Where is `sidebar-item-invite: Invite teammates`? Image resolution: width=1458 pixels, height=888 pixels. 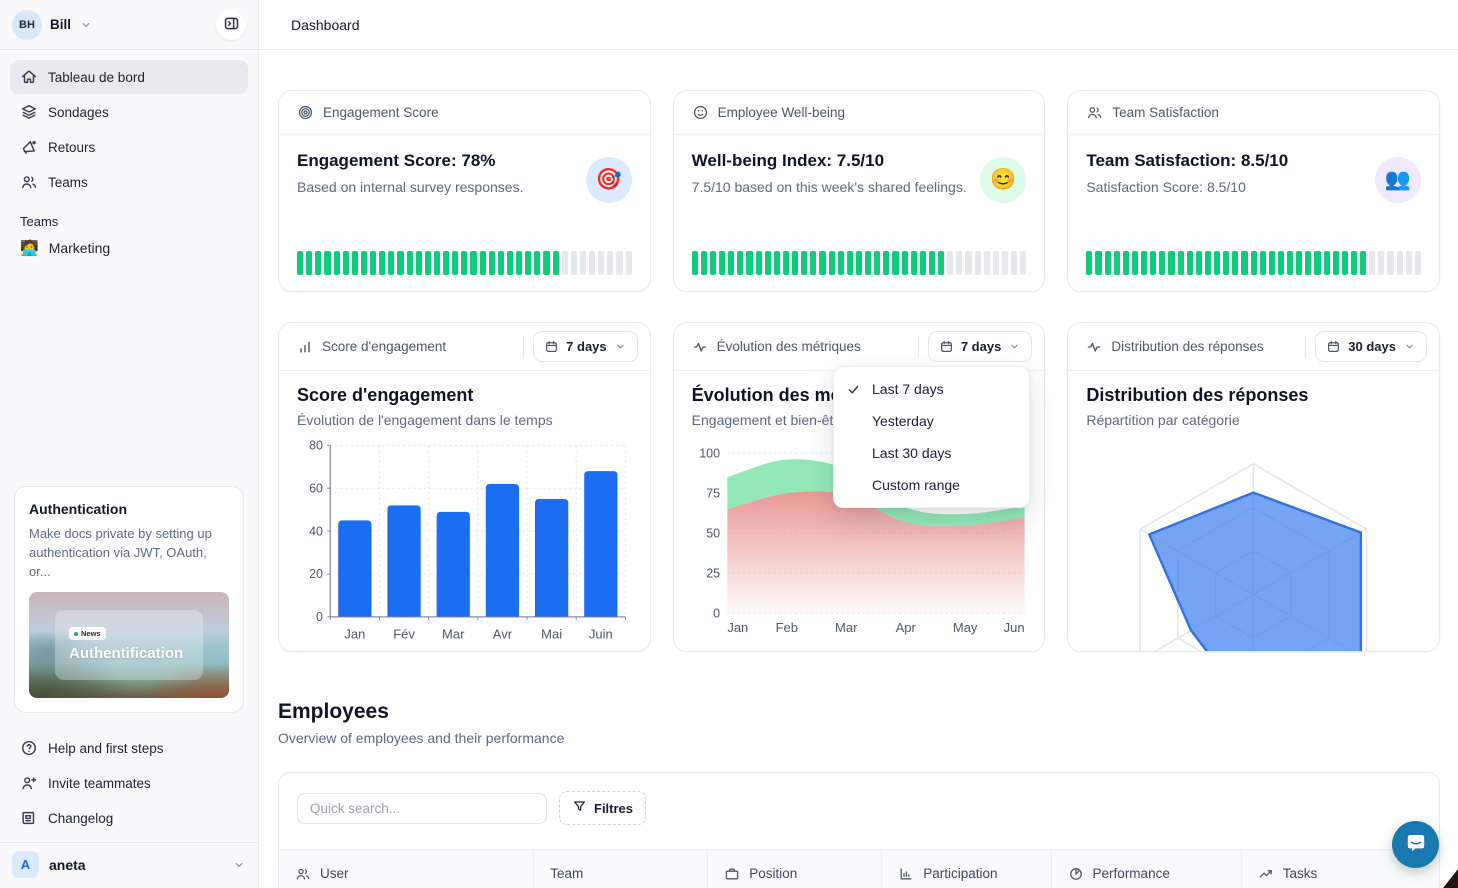 sidebar-item-invite: Invite teammates is located at coordinates (129, 783).